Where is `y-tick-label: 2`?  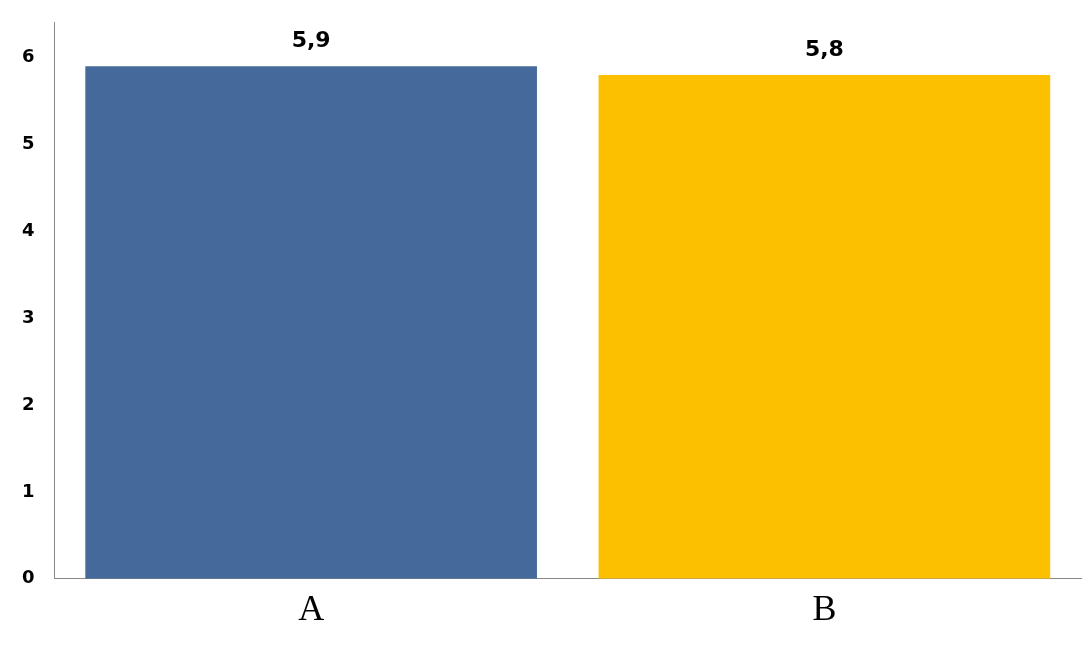
y-tick-label: 2 is located at coordinates (28, 403).